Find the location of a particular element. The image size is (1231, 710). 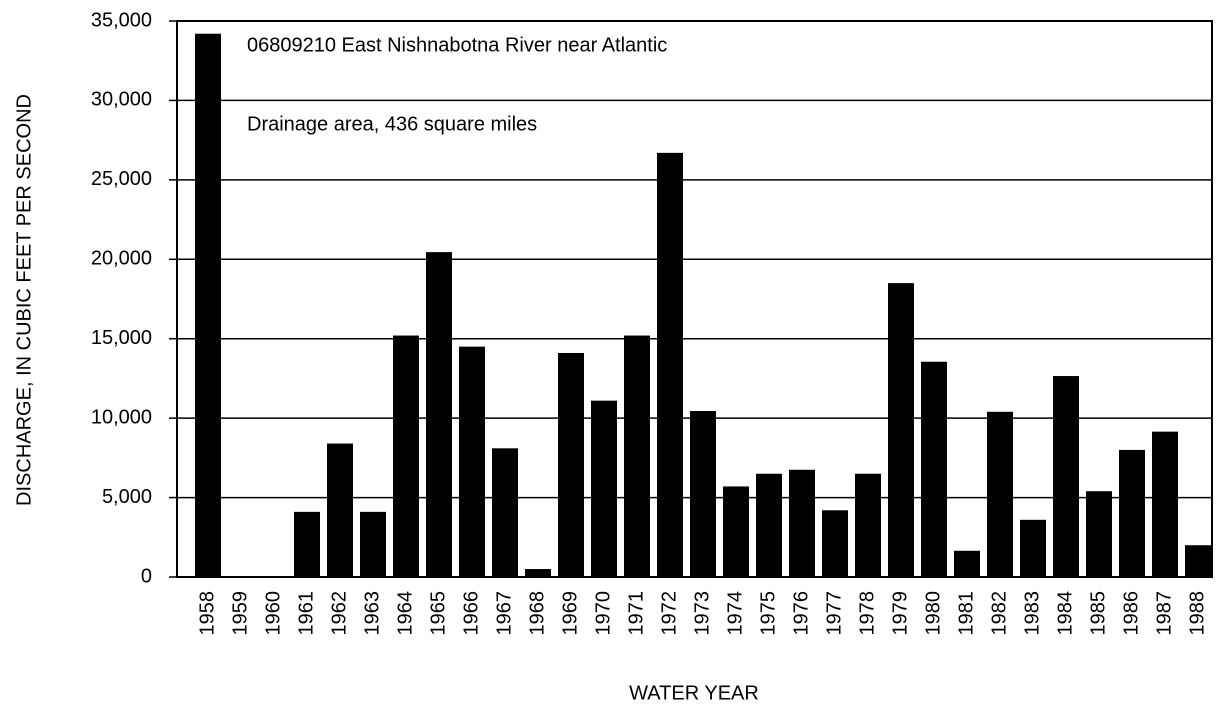

x-tick-label: 1983 is located at coordinates (1032, 613).